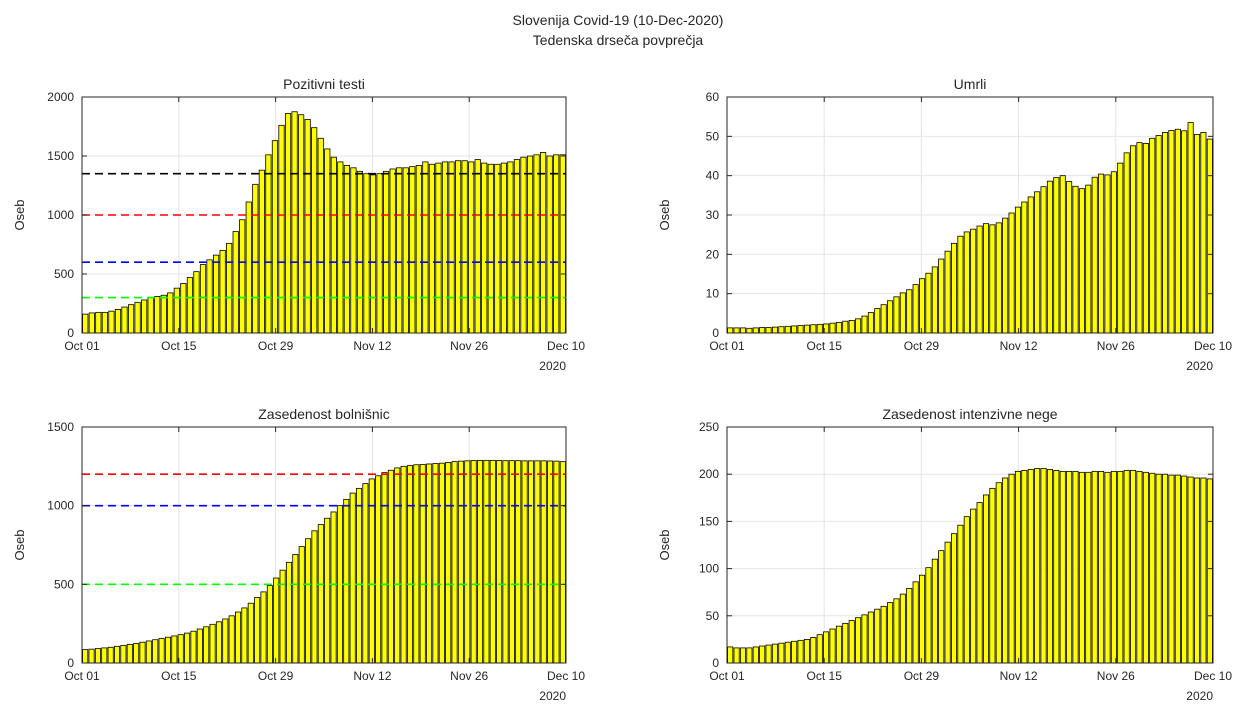 The width and height of the screenshot is (1237, 713). What do you see at coordinates (713, 294) in the screenshot?
I see `y-tick-label: 10` at bounding box center [713, 294].